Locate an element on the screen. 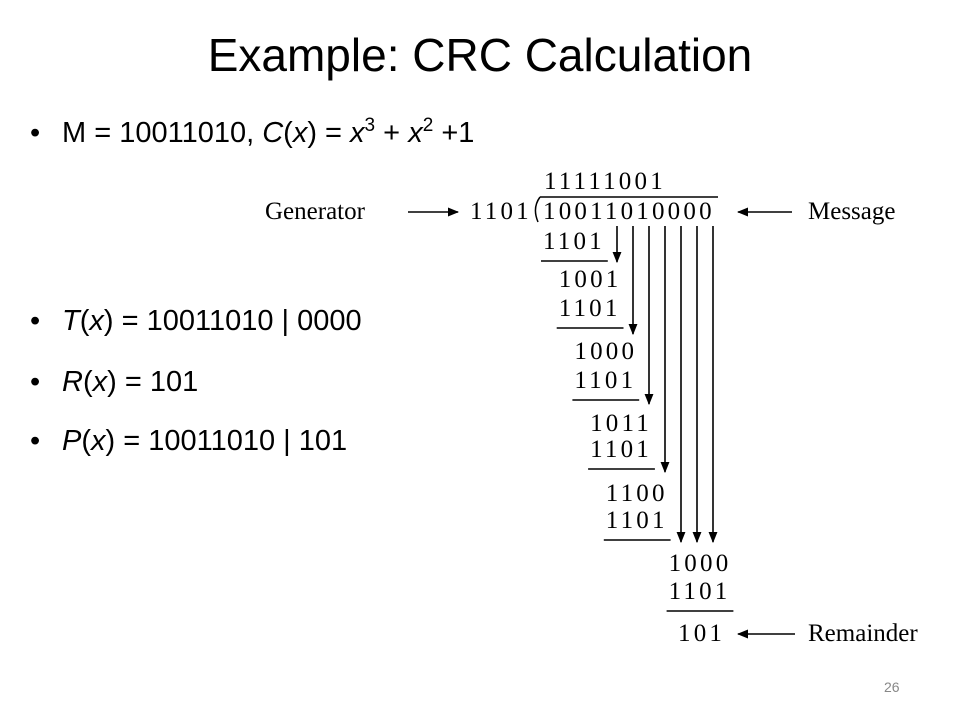 The width and height of the screenshot is (960, 720). text: ) = 10011010 | 101 is located at coordinates (226, 441).